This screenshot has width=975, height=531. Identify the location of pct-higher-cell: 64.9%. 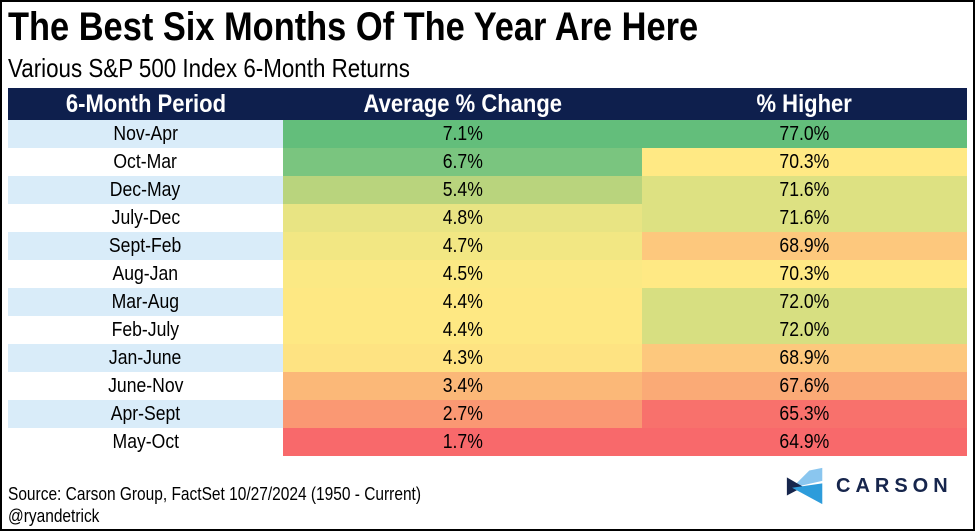
(804, 442).